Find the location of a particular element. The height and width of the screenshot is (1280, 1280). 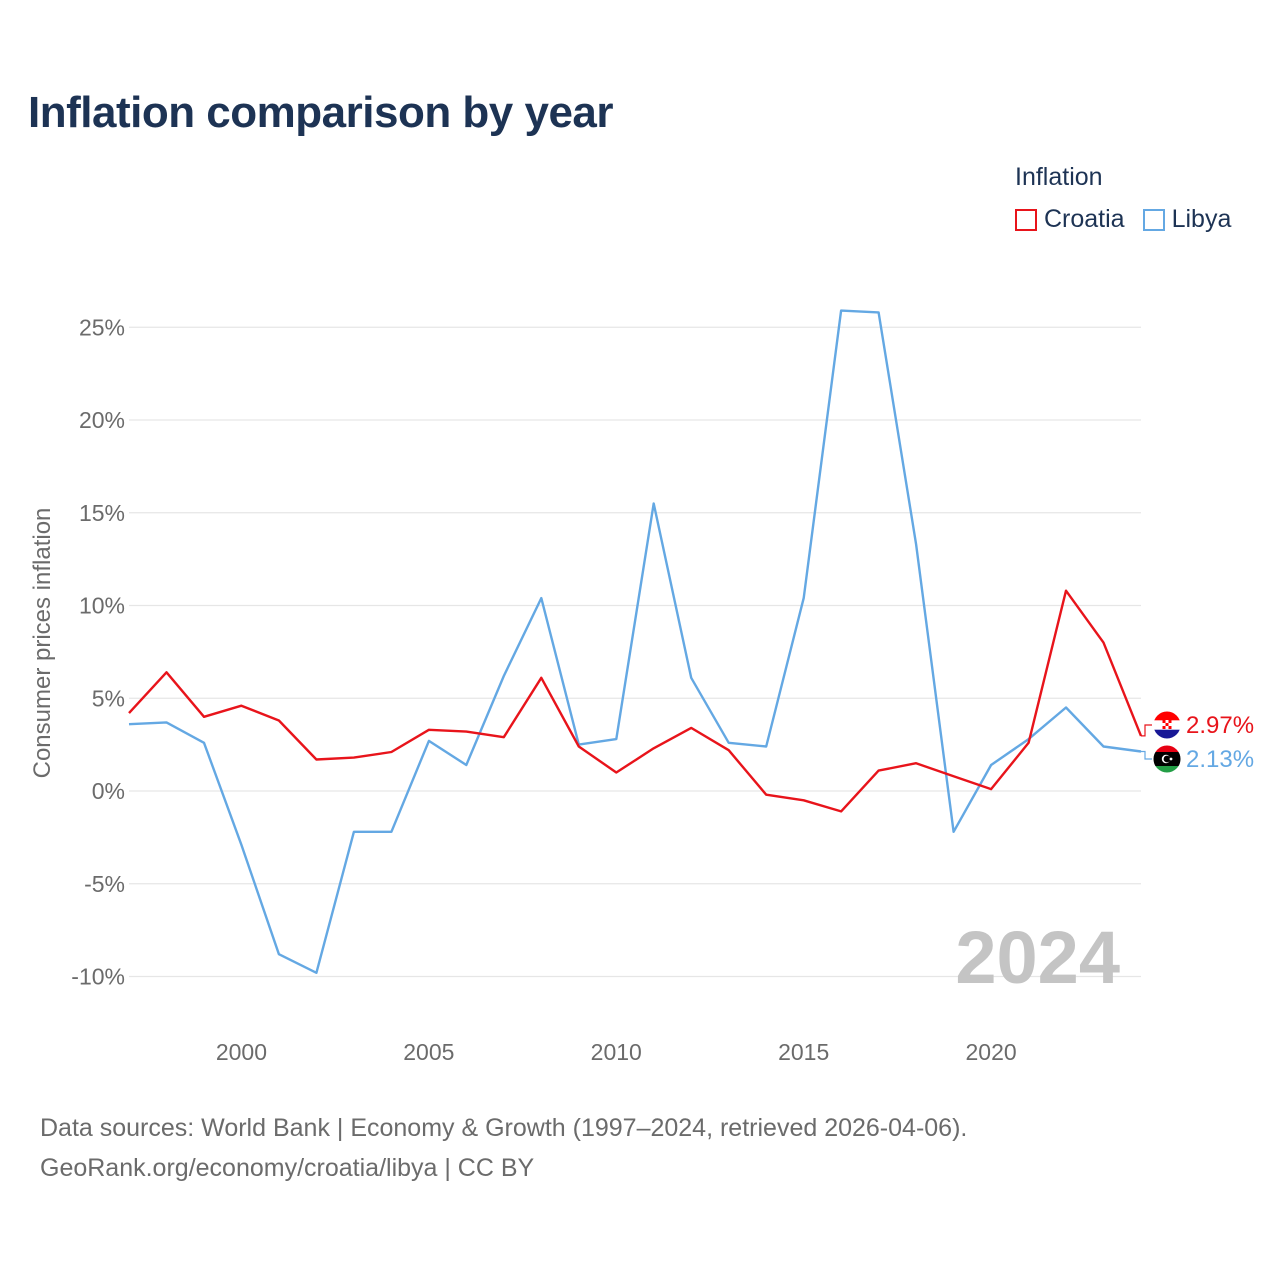

legend: Croatia Libya is located at coordinates (1123, 219).